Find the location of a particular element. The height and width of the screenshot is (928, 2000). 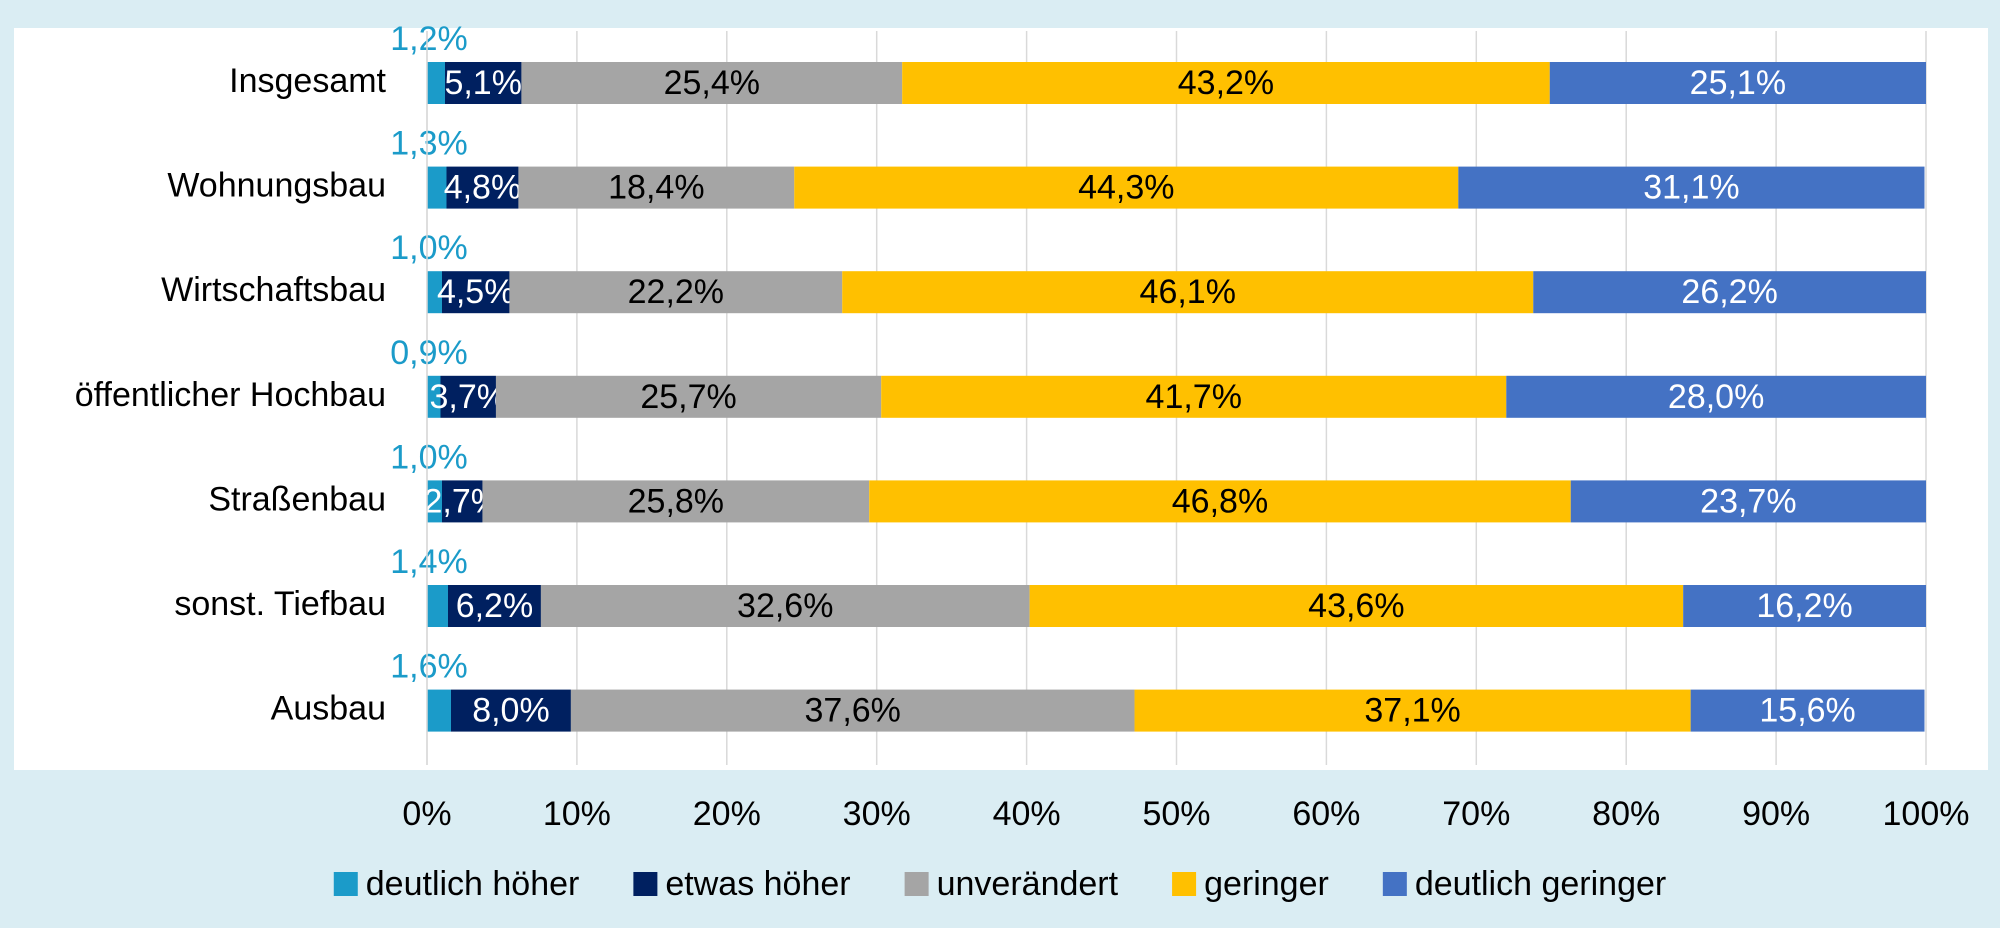

data-label: 25,4% is located at coordinates (712, 83).